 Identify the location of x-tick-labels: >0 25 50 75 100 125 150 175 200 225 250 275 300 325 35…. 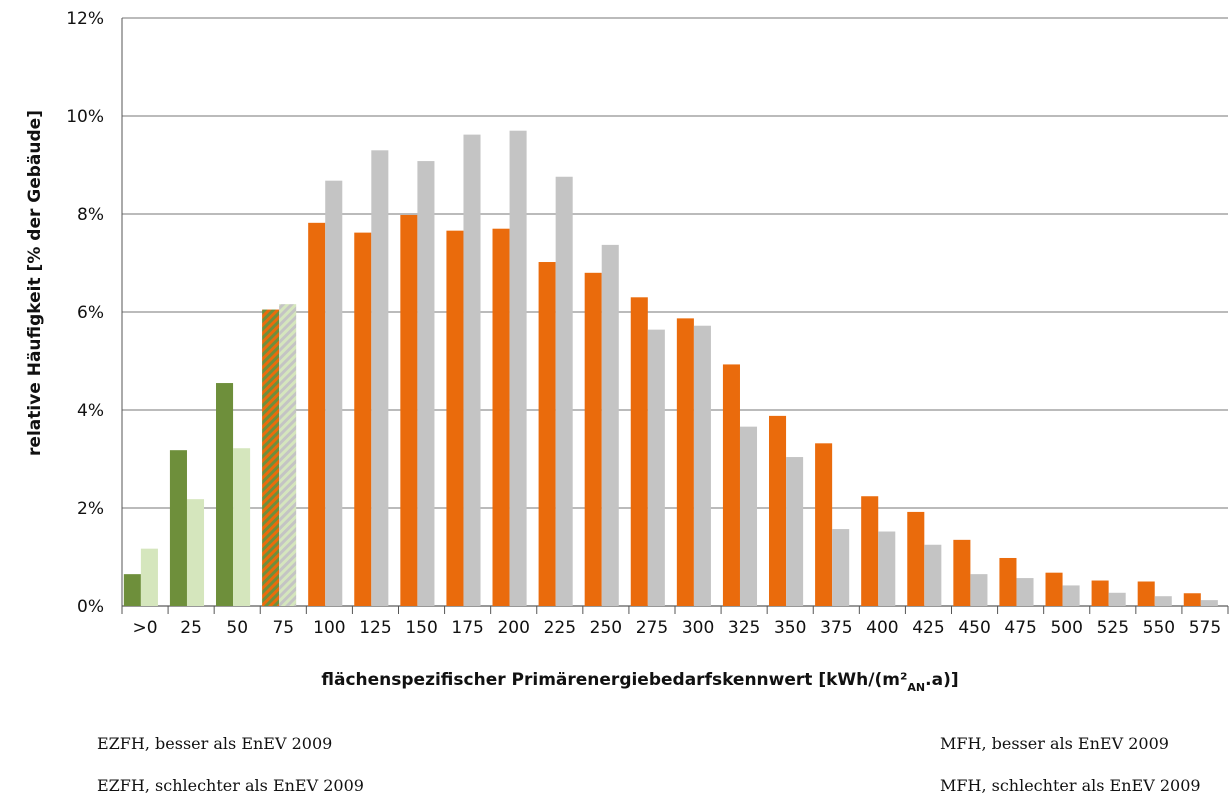
(677, 628).